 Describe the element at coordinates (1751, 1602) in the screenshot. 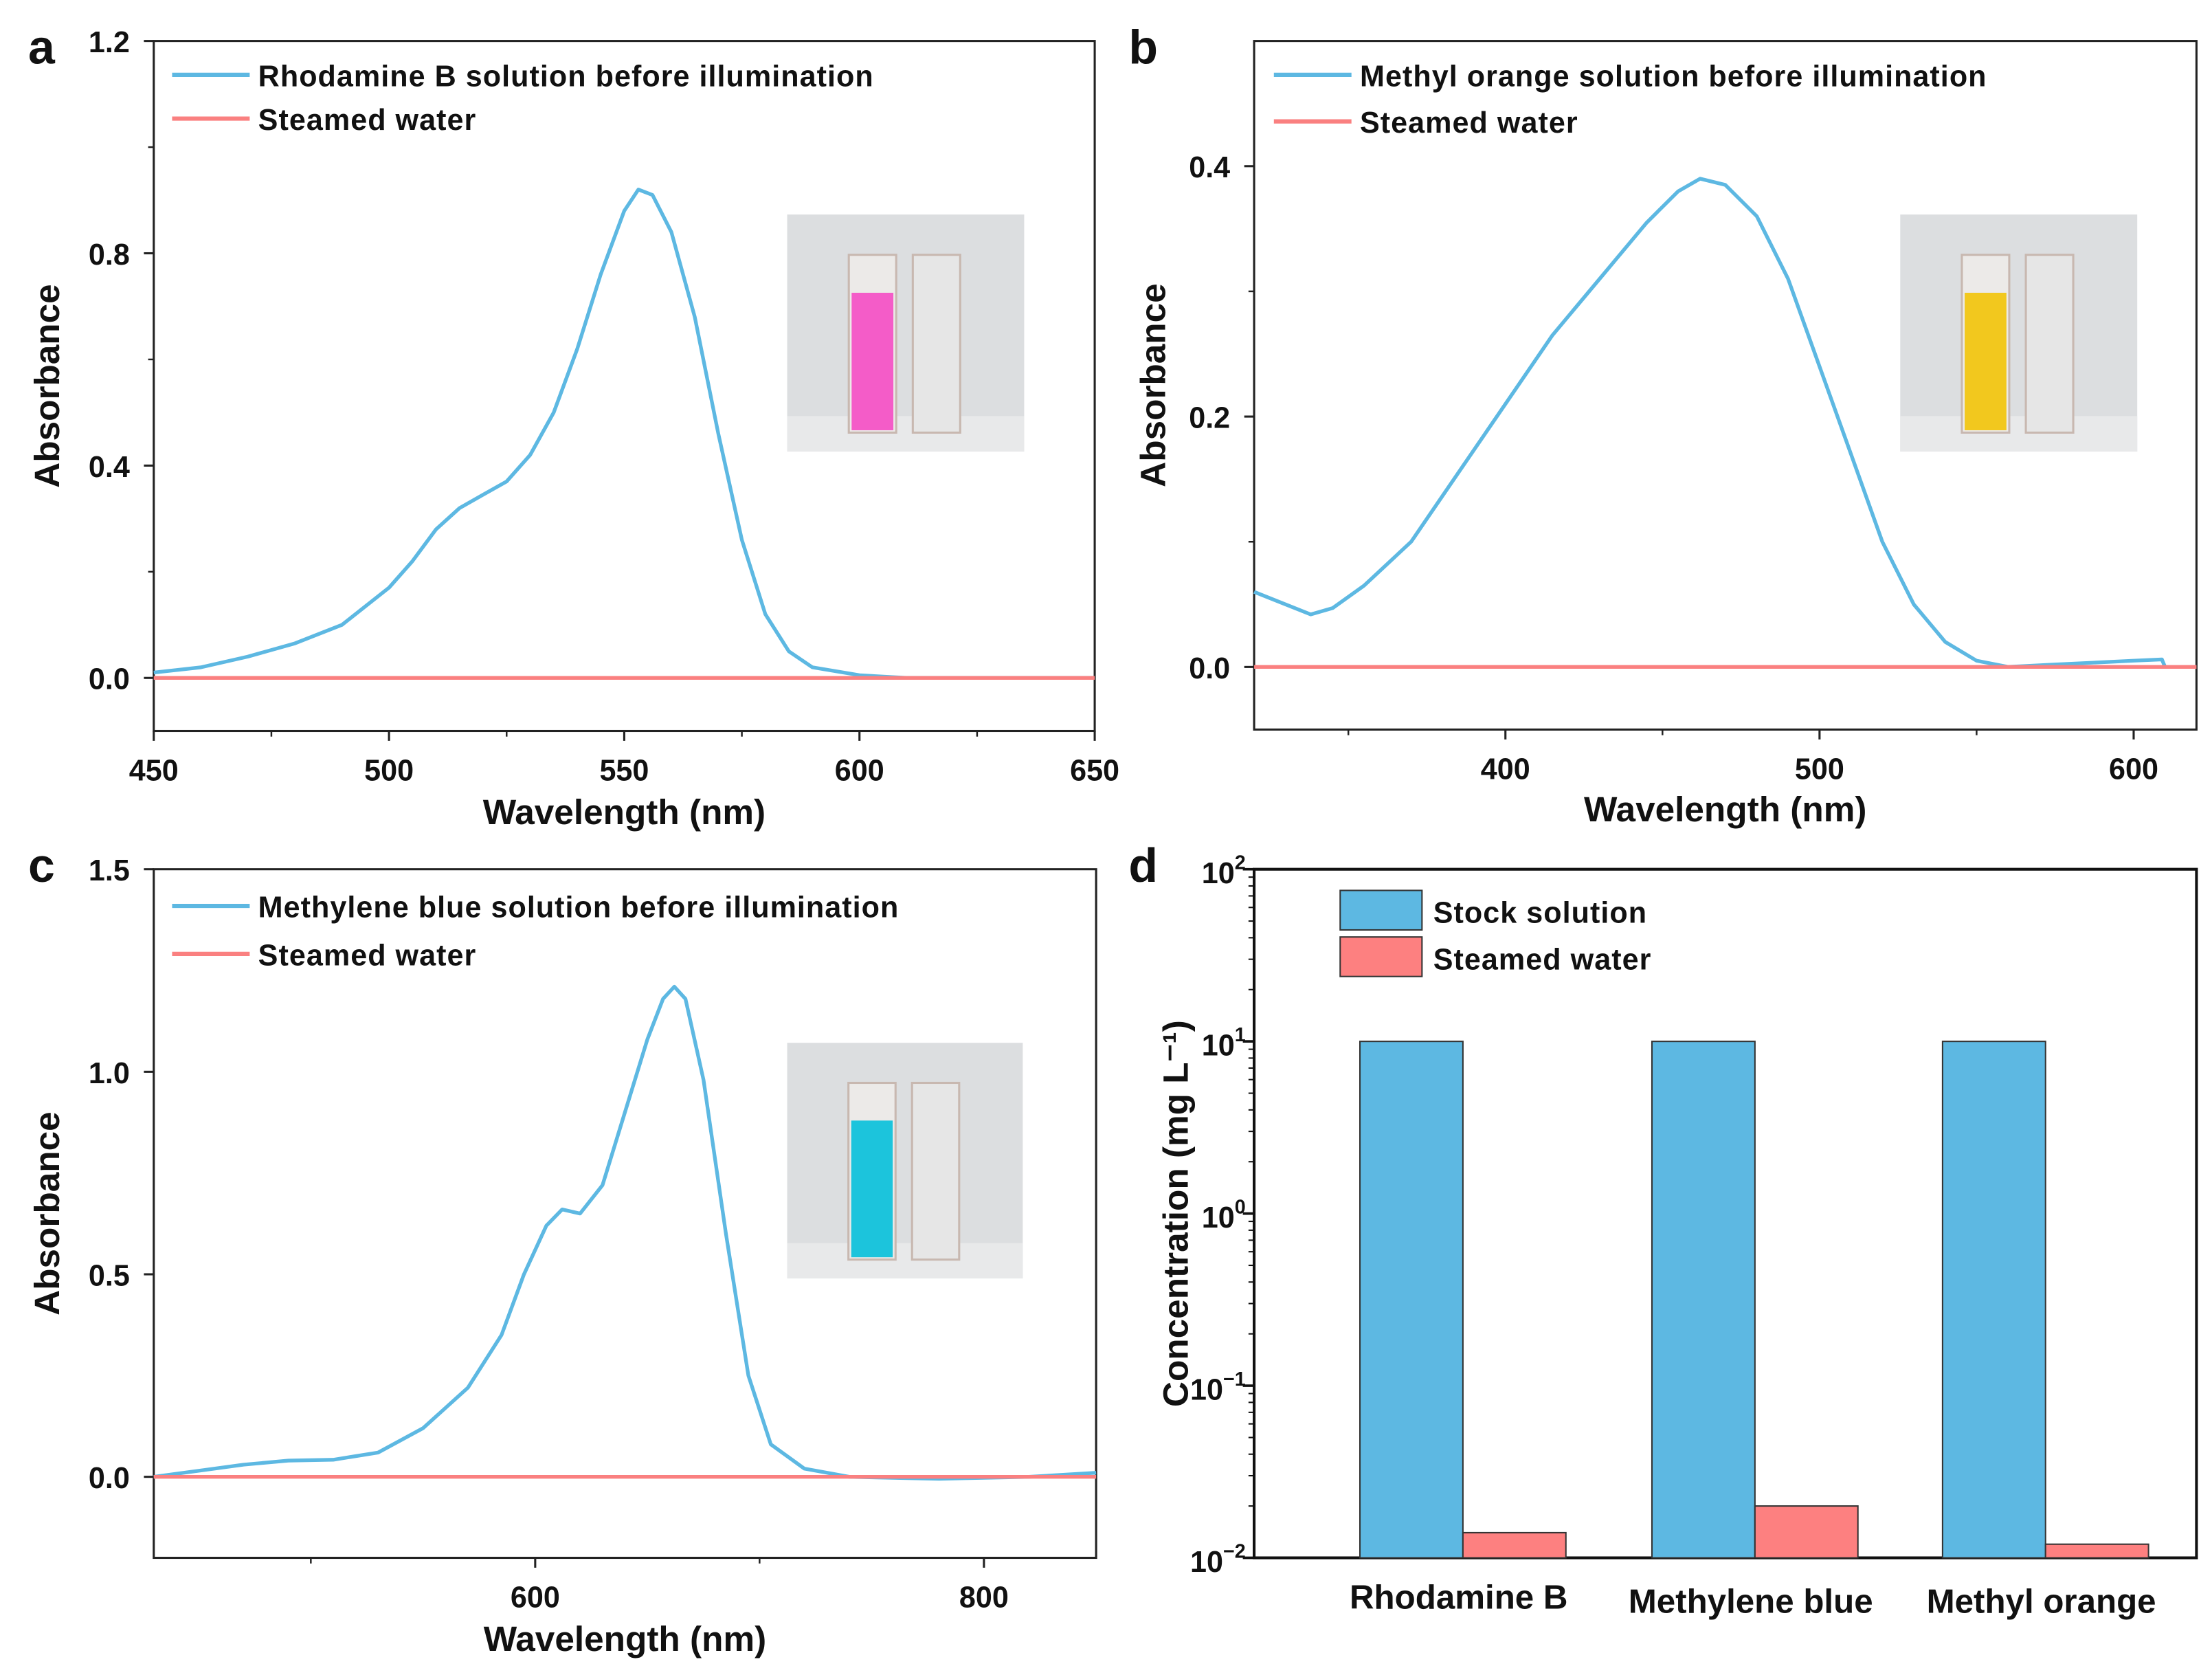

I see `category-label: Methylene blue` at that location.